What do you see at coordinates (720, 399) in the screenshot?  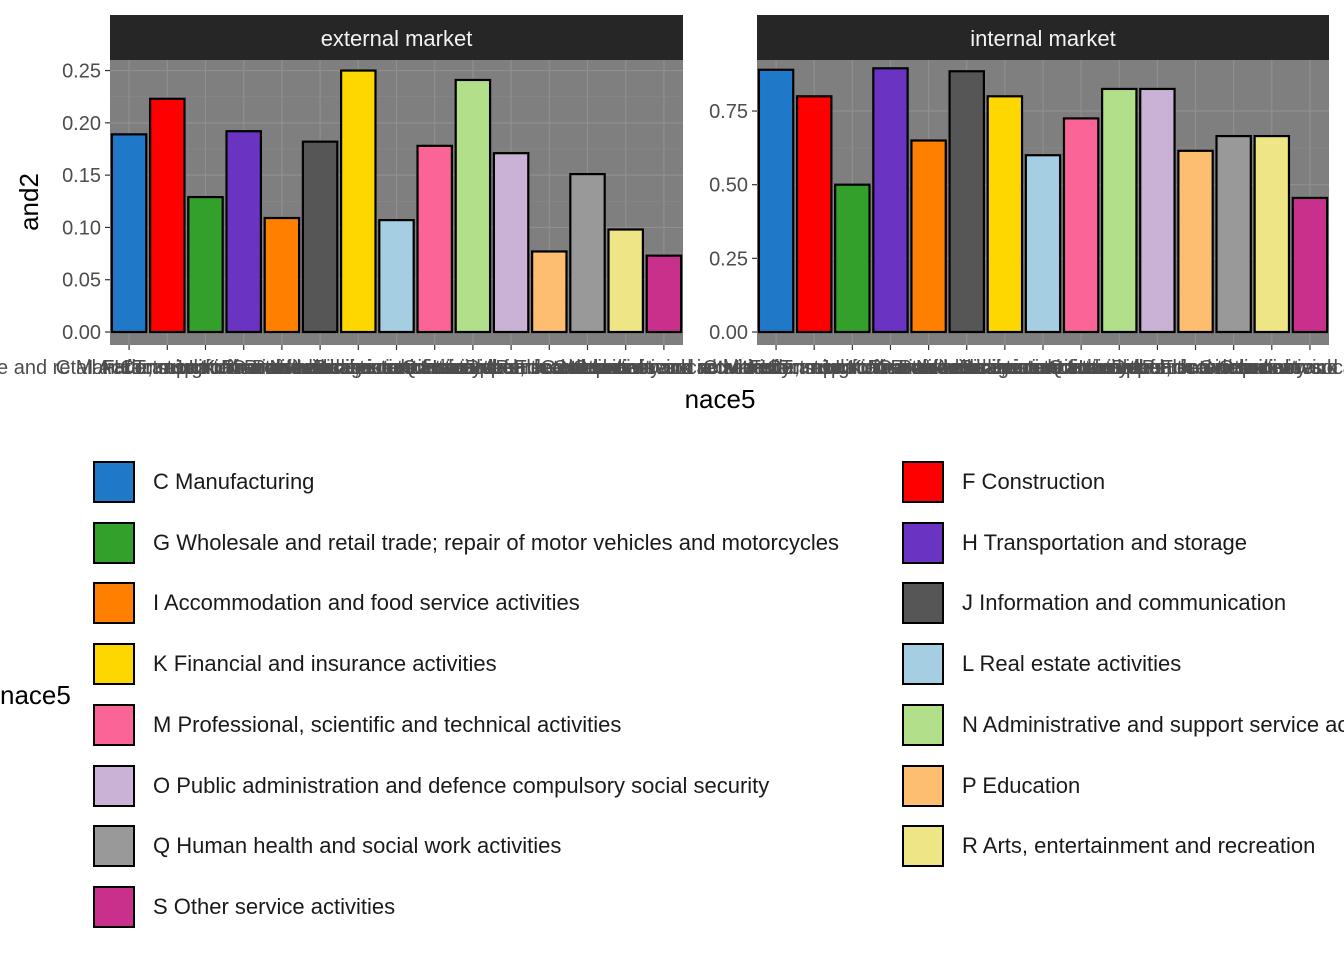 I see `x-axis-title: nace5` at bounding box center [720, 399].